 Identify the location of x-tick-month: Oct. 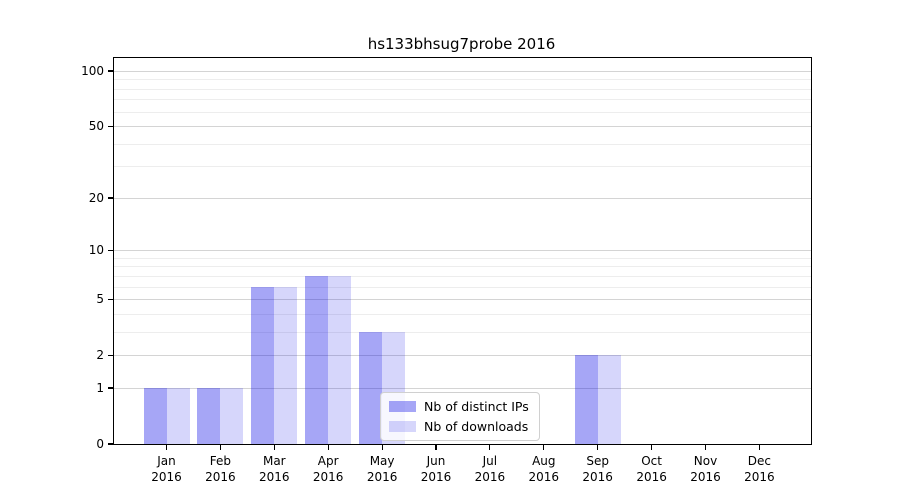
(651, 461).